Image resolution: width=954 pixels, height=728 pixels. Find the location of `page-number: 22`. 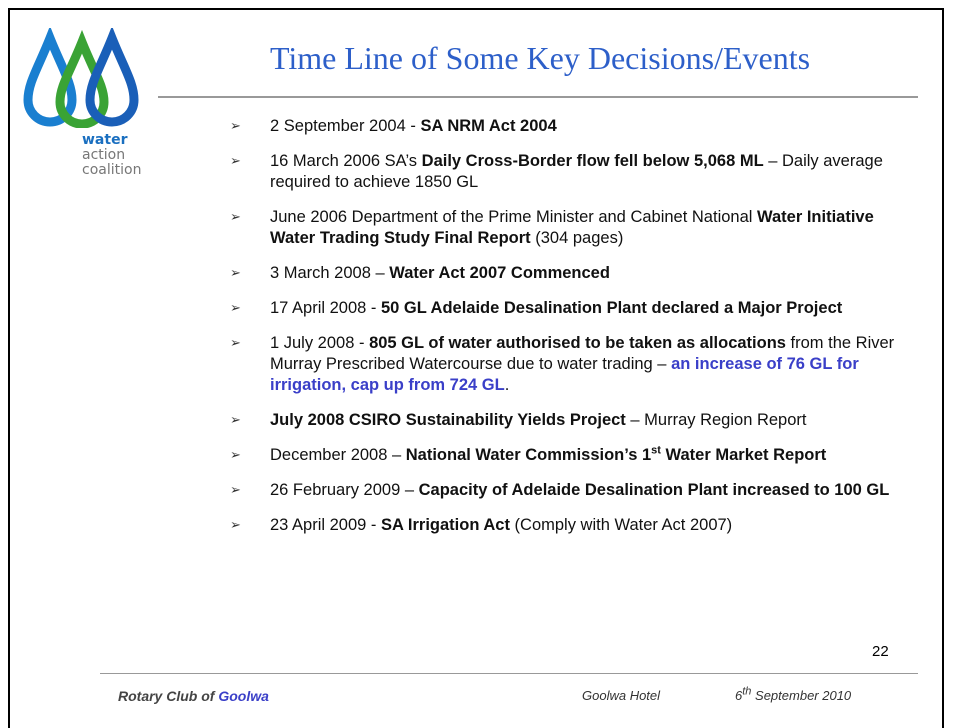

page-number: 22 is located at coordinates (880, 651).